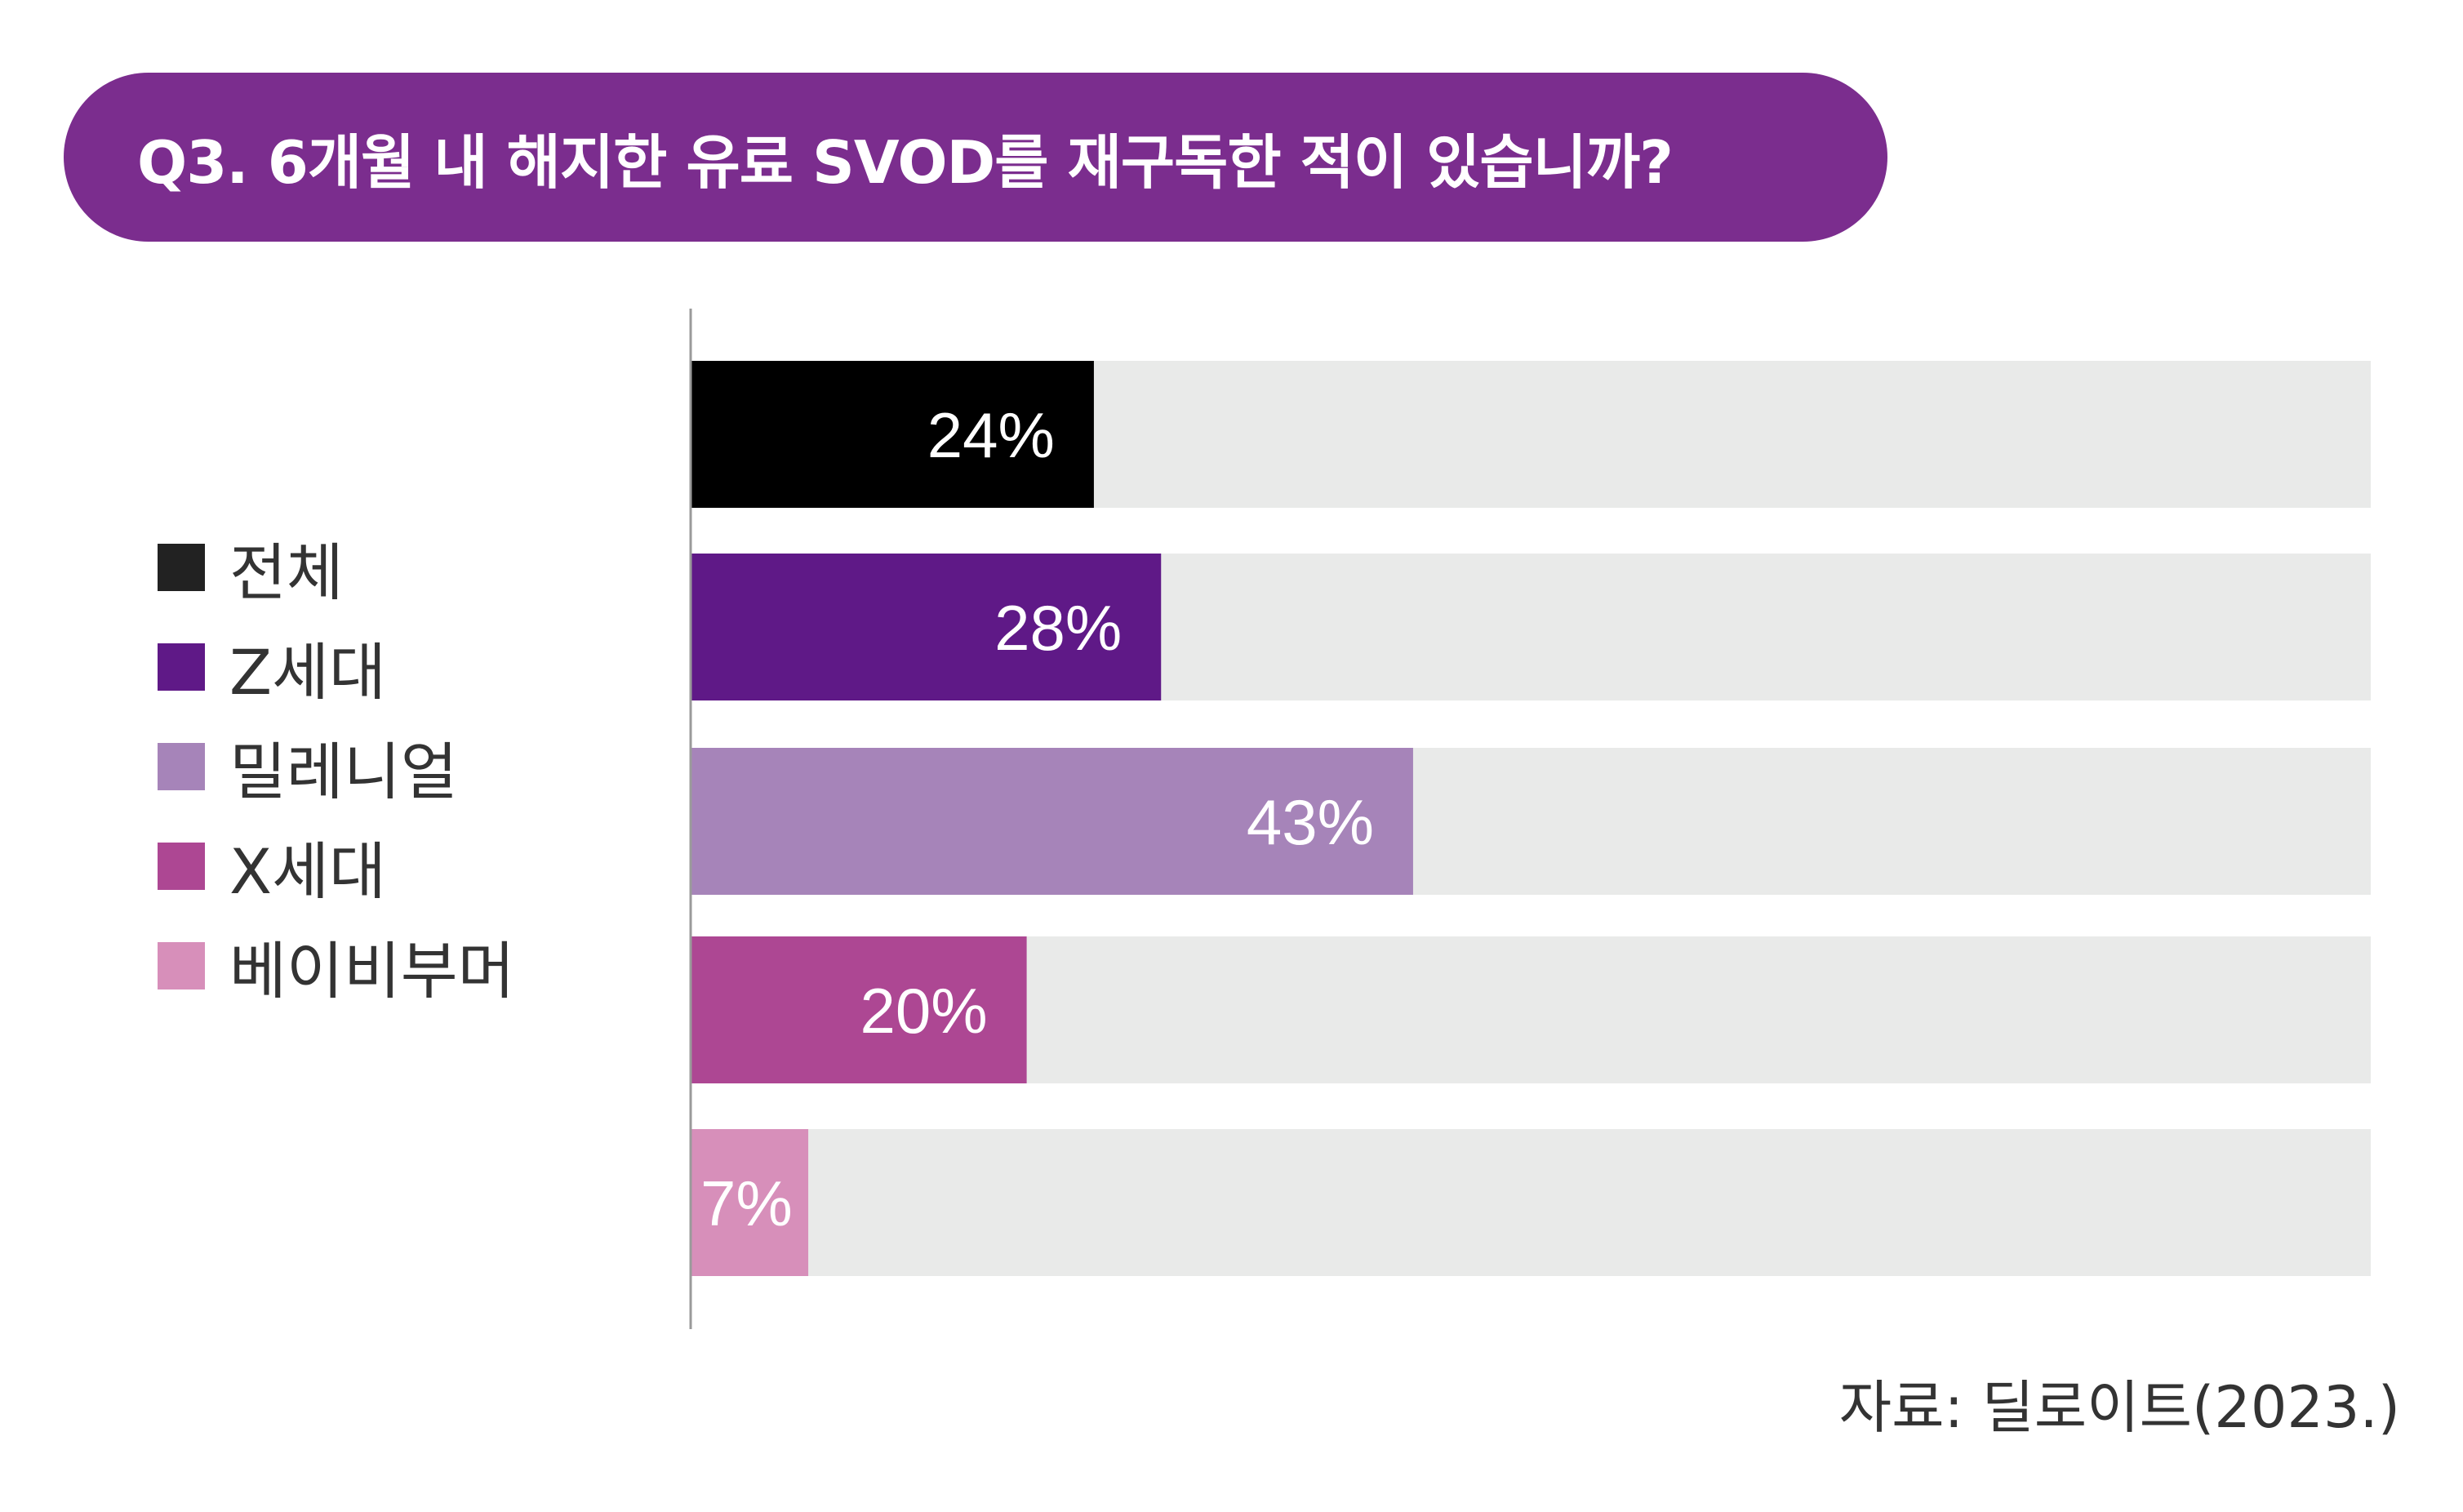 This screenshot has width=2463, height=1512. Describe the element at coordinates (343, 772) in the screenshot. I see `legend-label: 밀레니얼` at that location.